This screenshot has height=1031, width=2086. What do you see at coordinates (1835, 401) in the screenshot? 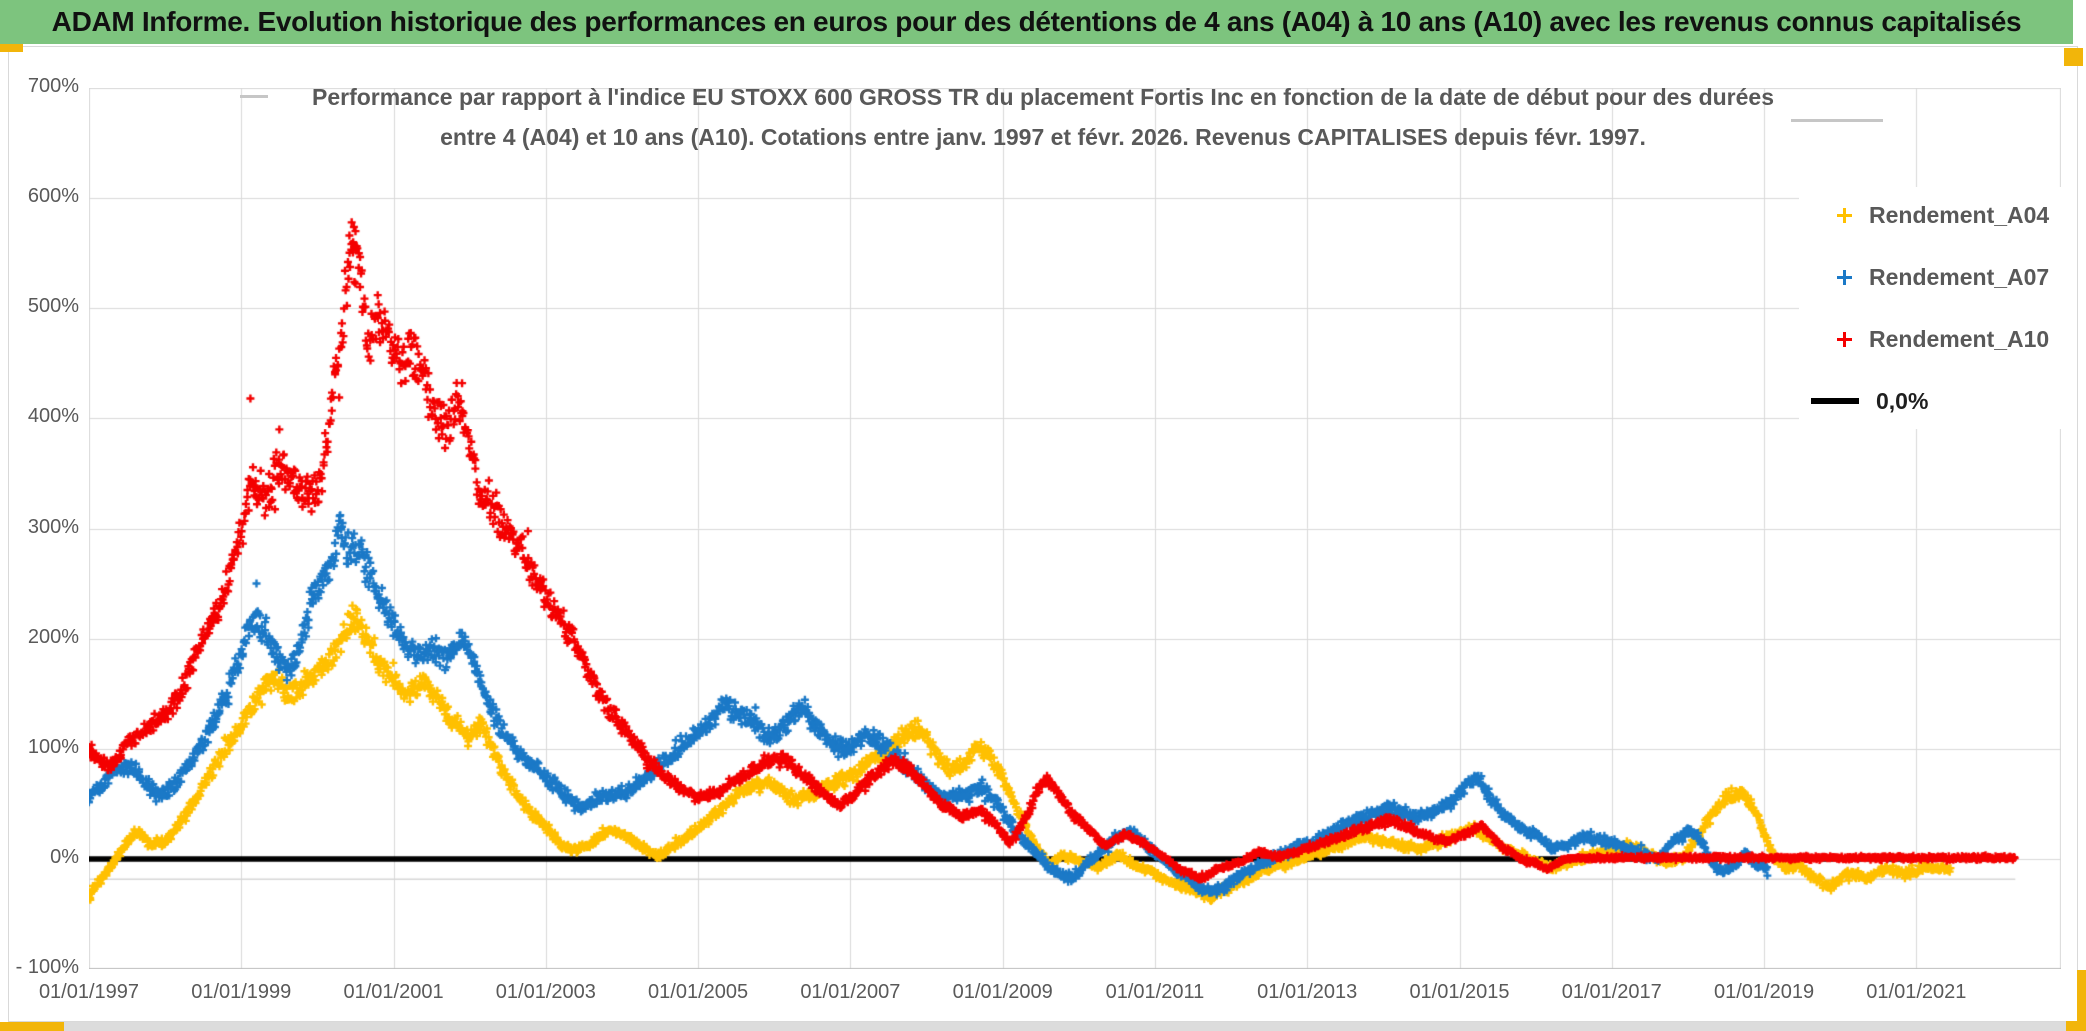
I see `zero-line-swatch-icon` at bounding box center [1835, 401].